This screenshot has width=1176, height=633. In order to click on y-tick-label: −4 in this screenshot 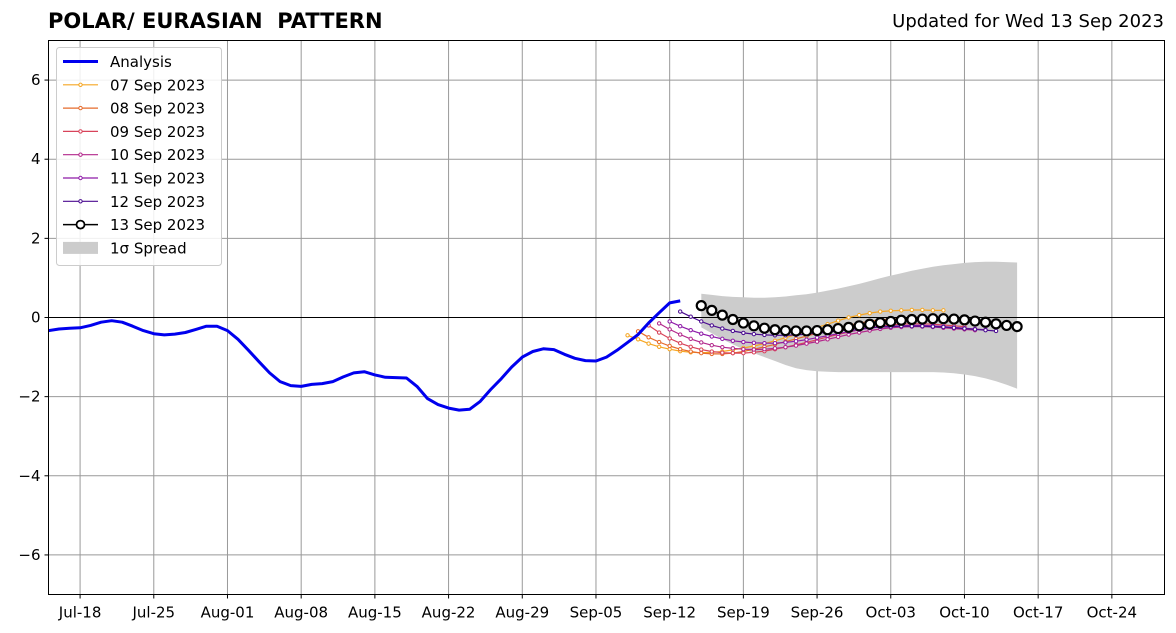, I will do `click(29, 476)`.